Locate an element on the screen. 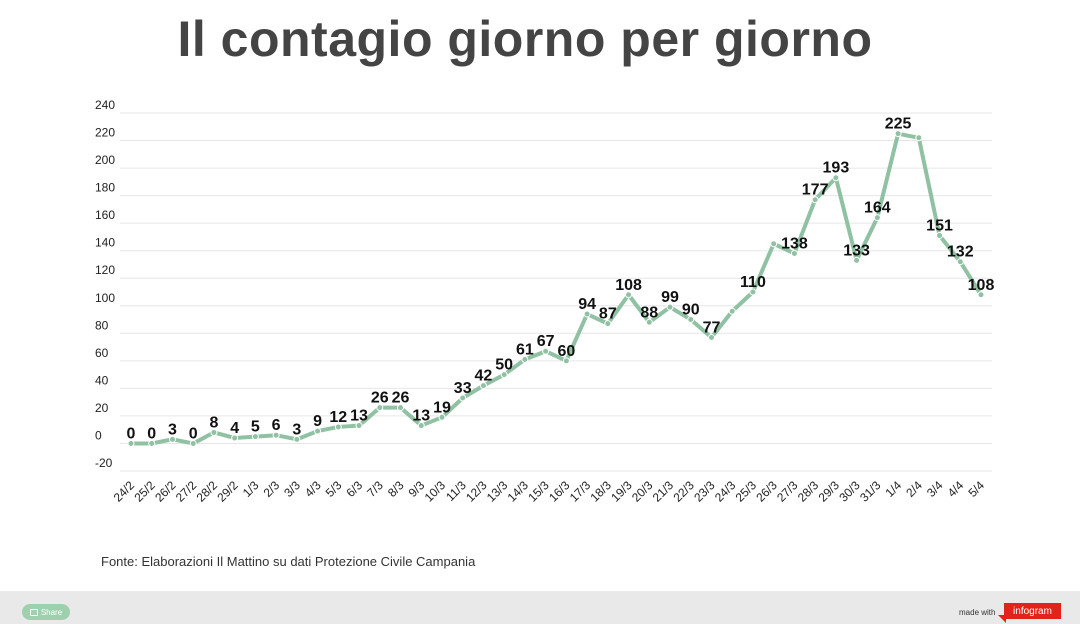 The image size is (1080, 624). data-label: 177 is located at coordinates (815, 190).